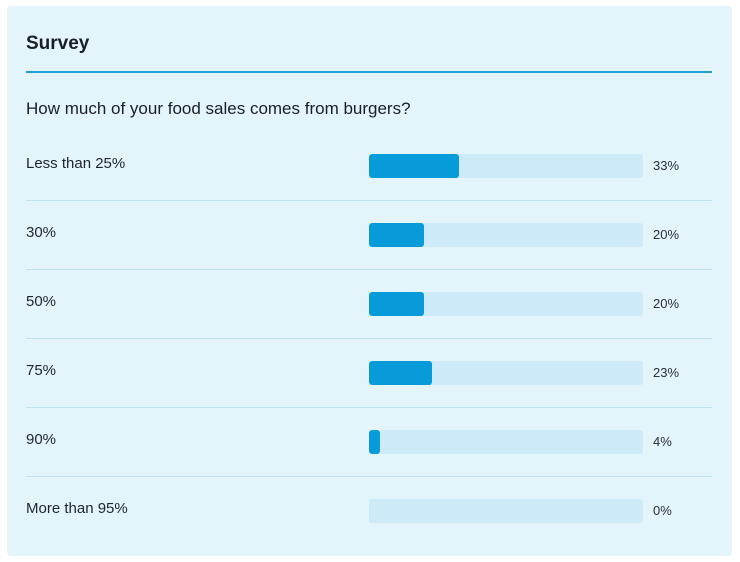 Image resolution: width=740 pixels, height=562 pixels. What do you see at coordinates (41, 439) in the screenshot?
I see `option-label: 90%` at bounding box center [41, 439].